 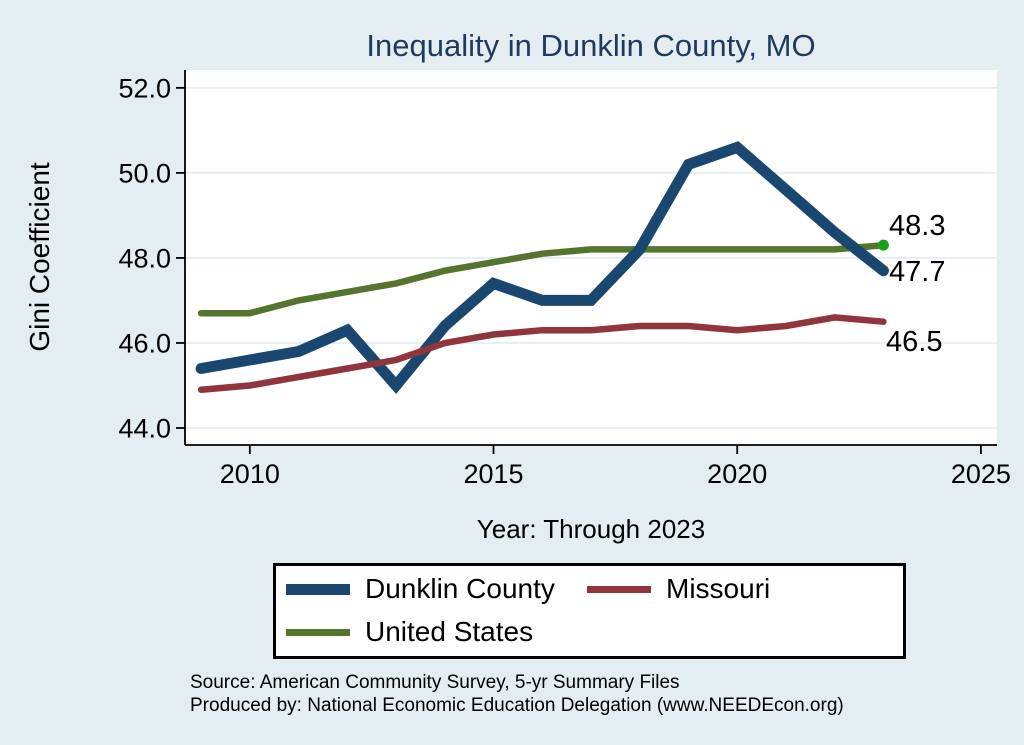 I want to click on x-tick-label: 2015, so click(x=493, y=474).